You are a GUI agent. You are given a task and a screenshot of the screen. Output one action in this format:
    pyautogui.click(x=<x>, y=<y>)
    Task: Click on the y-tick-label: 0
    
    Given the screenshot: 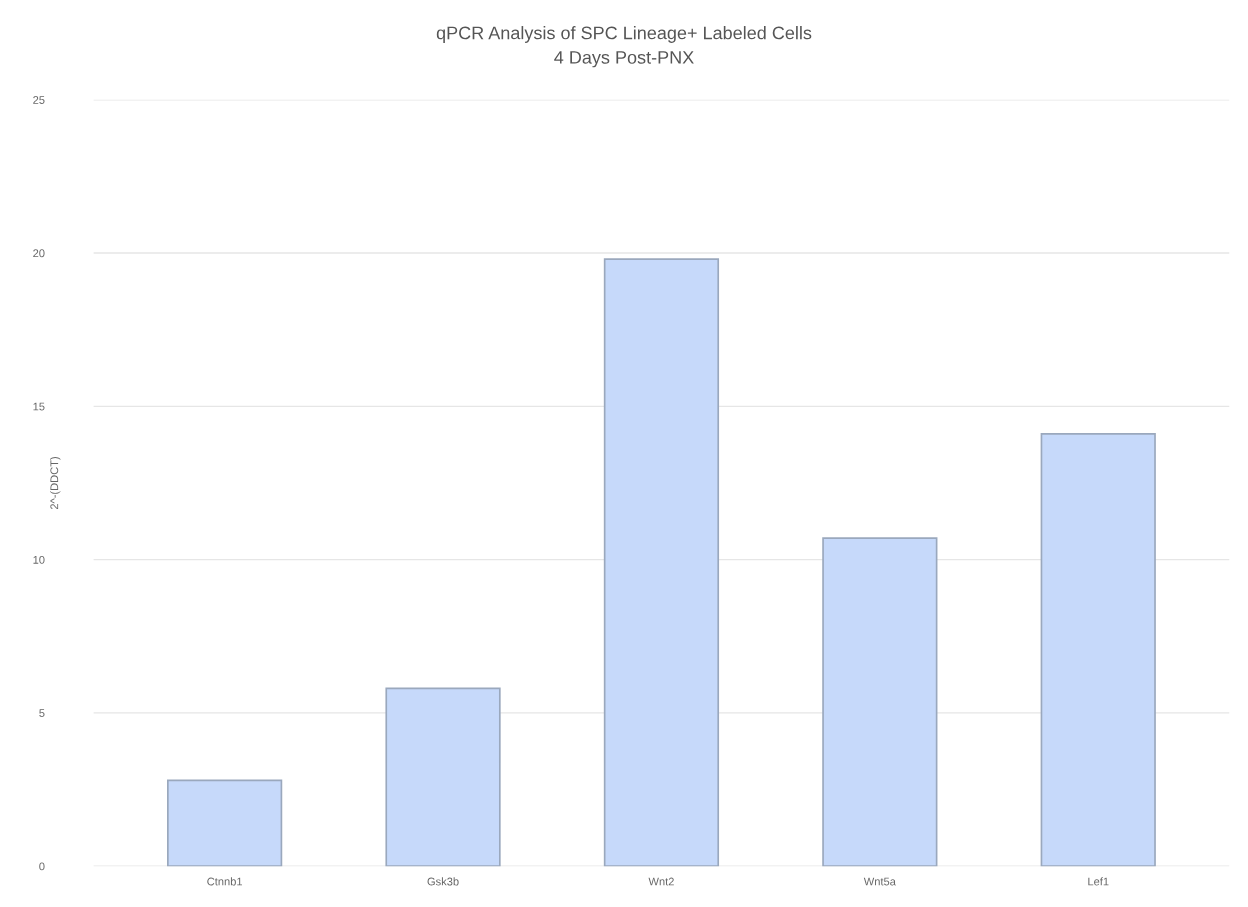 What is the action you would take?
    pyautogui.click(x=42, y=866)
    